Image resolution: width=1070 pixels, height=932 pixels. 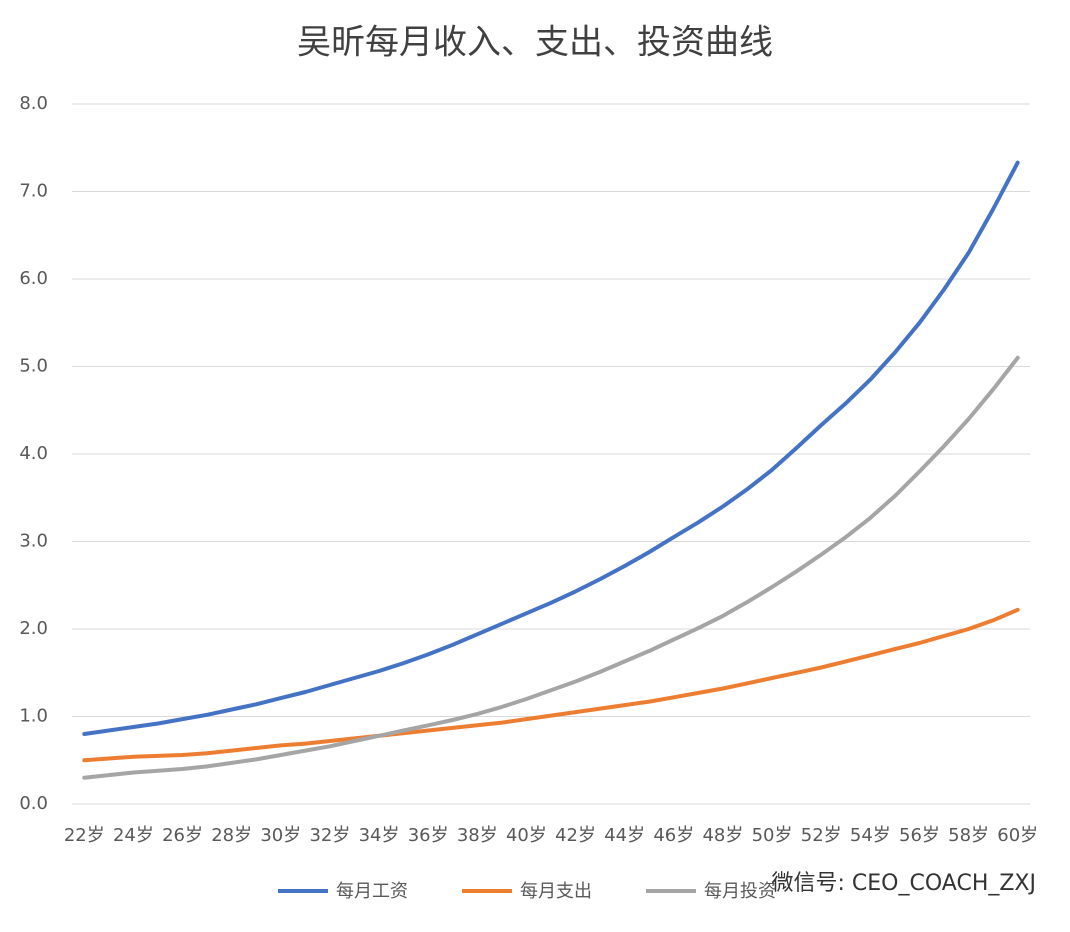 What do you see at coordinates (33, 191) in the screenshot?
I see `y-tick-label: 7.0` at bounding box center [33, 191].